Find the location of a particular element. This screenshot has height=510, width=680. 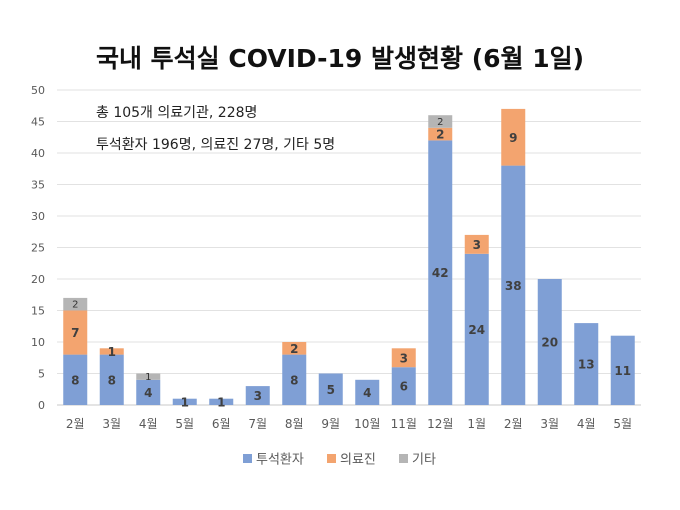

y-tick-label: 30 is located at coordinates (38, 216).